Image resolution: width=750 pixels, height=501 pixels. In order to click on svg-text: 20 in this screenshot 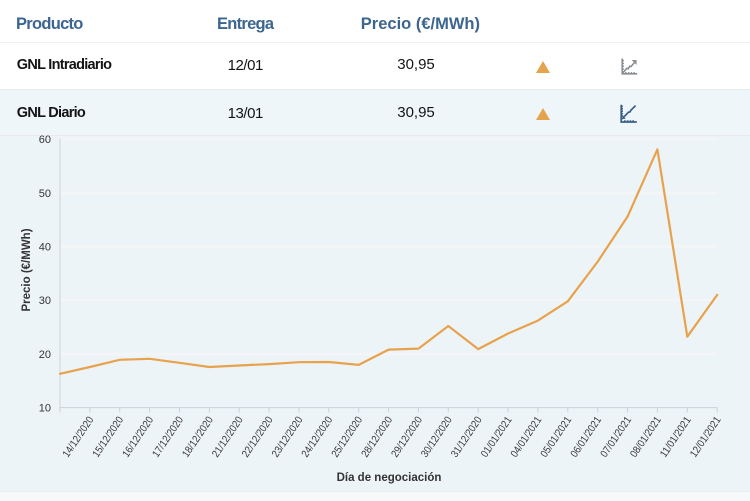, I will do `click(45, 355)`.